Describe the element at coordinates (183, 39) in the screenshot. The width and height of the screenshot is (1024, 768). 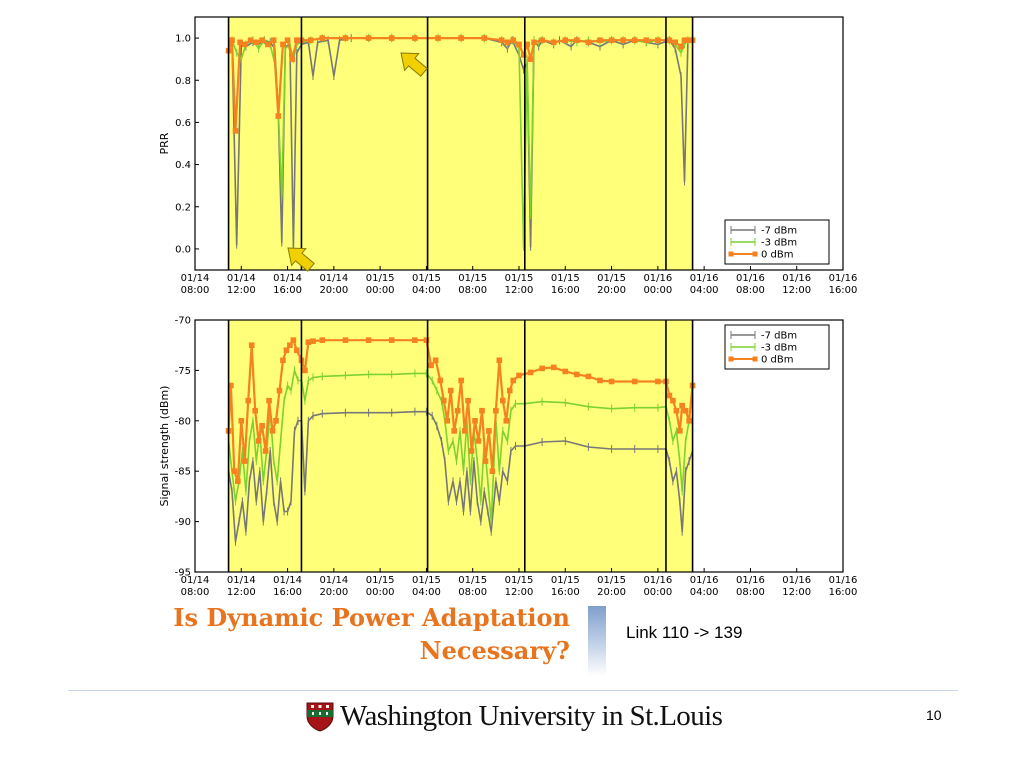
I see `y-tick-label: 1.0` at that location.